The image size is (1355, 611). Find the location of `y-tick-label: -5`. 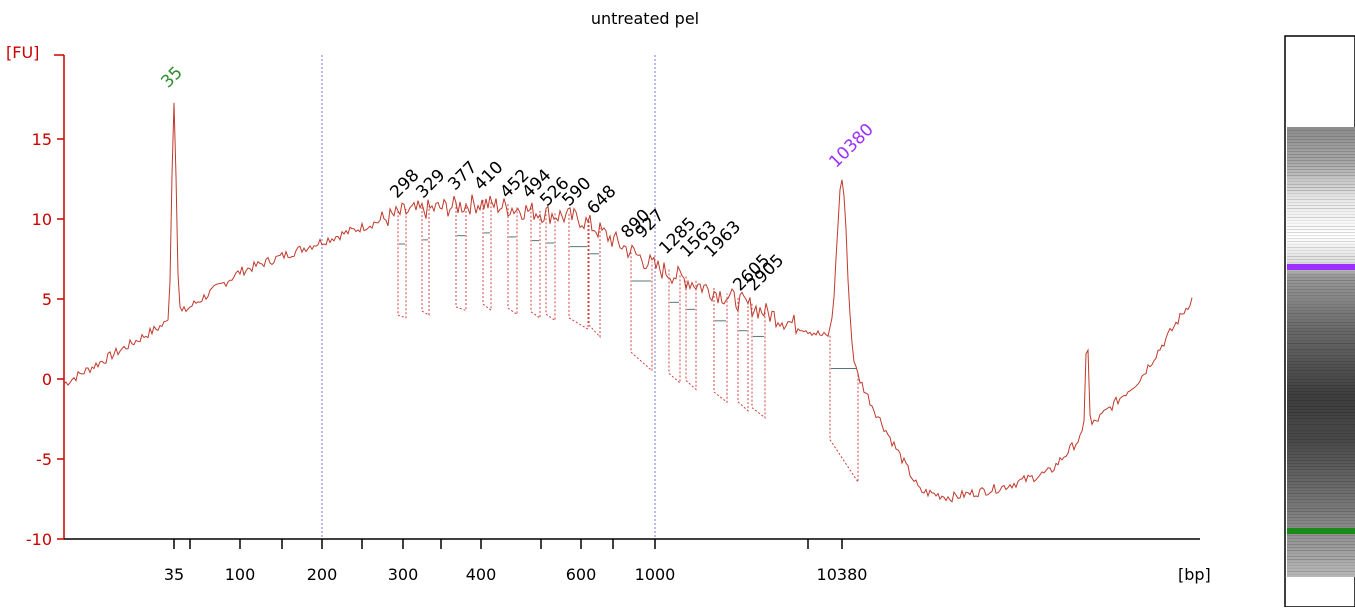

y-tick-label: -5 is located at coordinates (44, 459).